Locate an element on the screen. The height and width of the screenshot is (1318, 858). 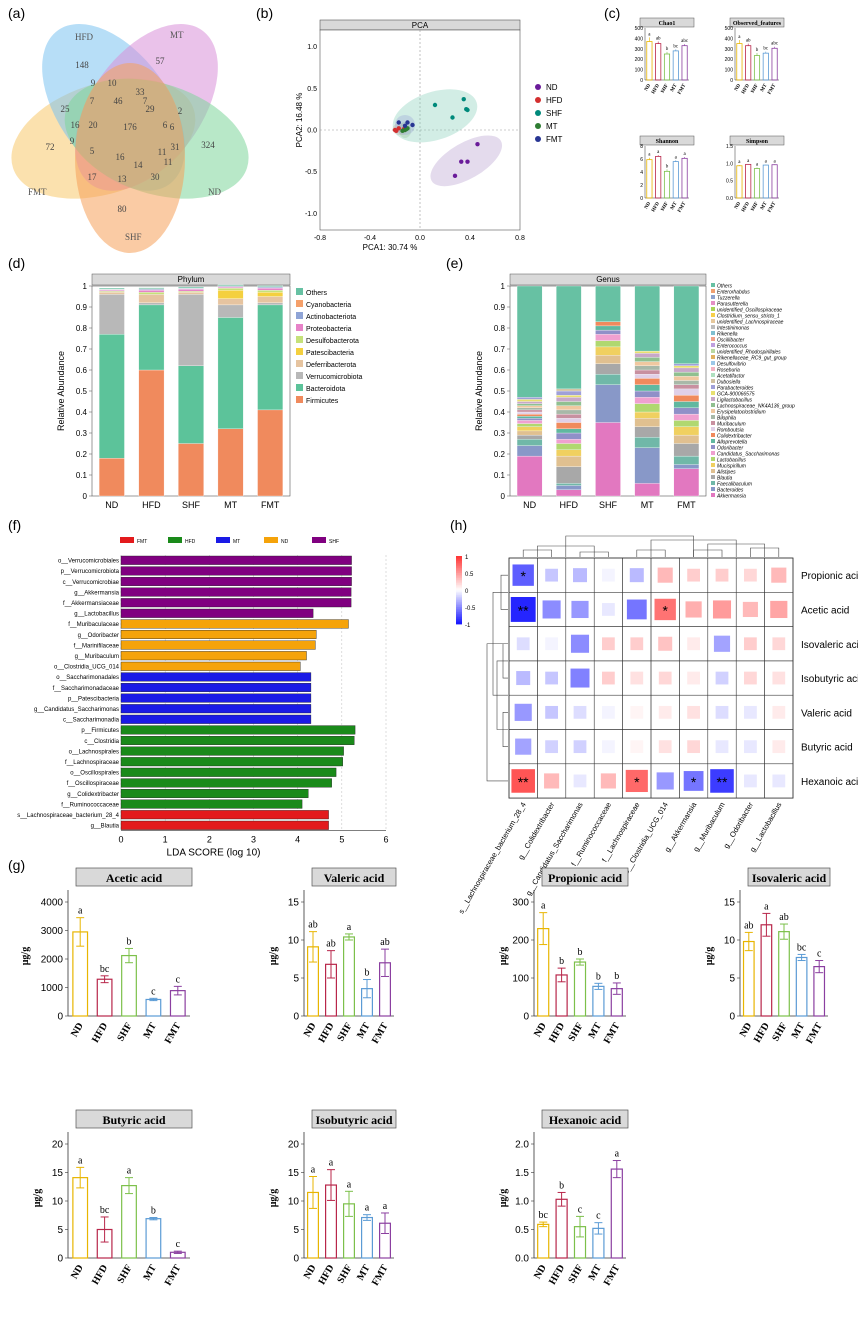
lefse-legend-label: ND is located at coordinates (285, 542).